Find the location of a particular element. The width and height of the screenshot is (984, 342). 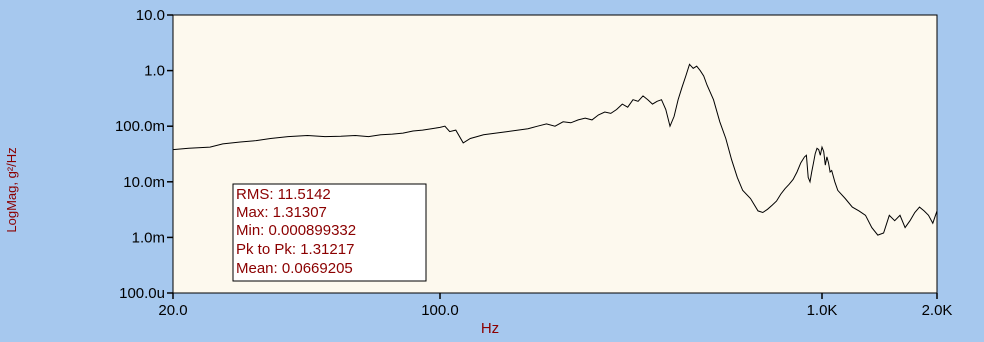

y-tick-label: 1.0 is located at coordinates (154, 71).